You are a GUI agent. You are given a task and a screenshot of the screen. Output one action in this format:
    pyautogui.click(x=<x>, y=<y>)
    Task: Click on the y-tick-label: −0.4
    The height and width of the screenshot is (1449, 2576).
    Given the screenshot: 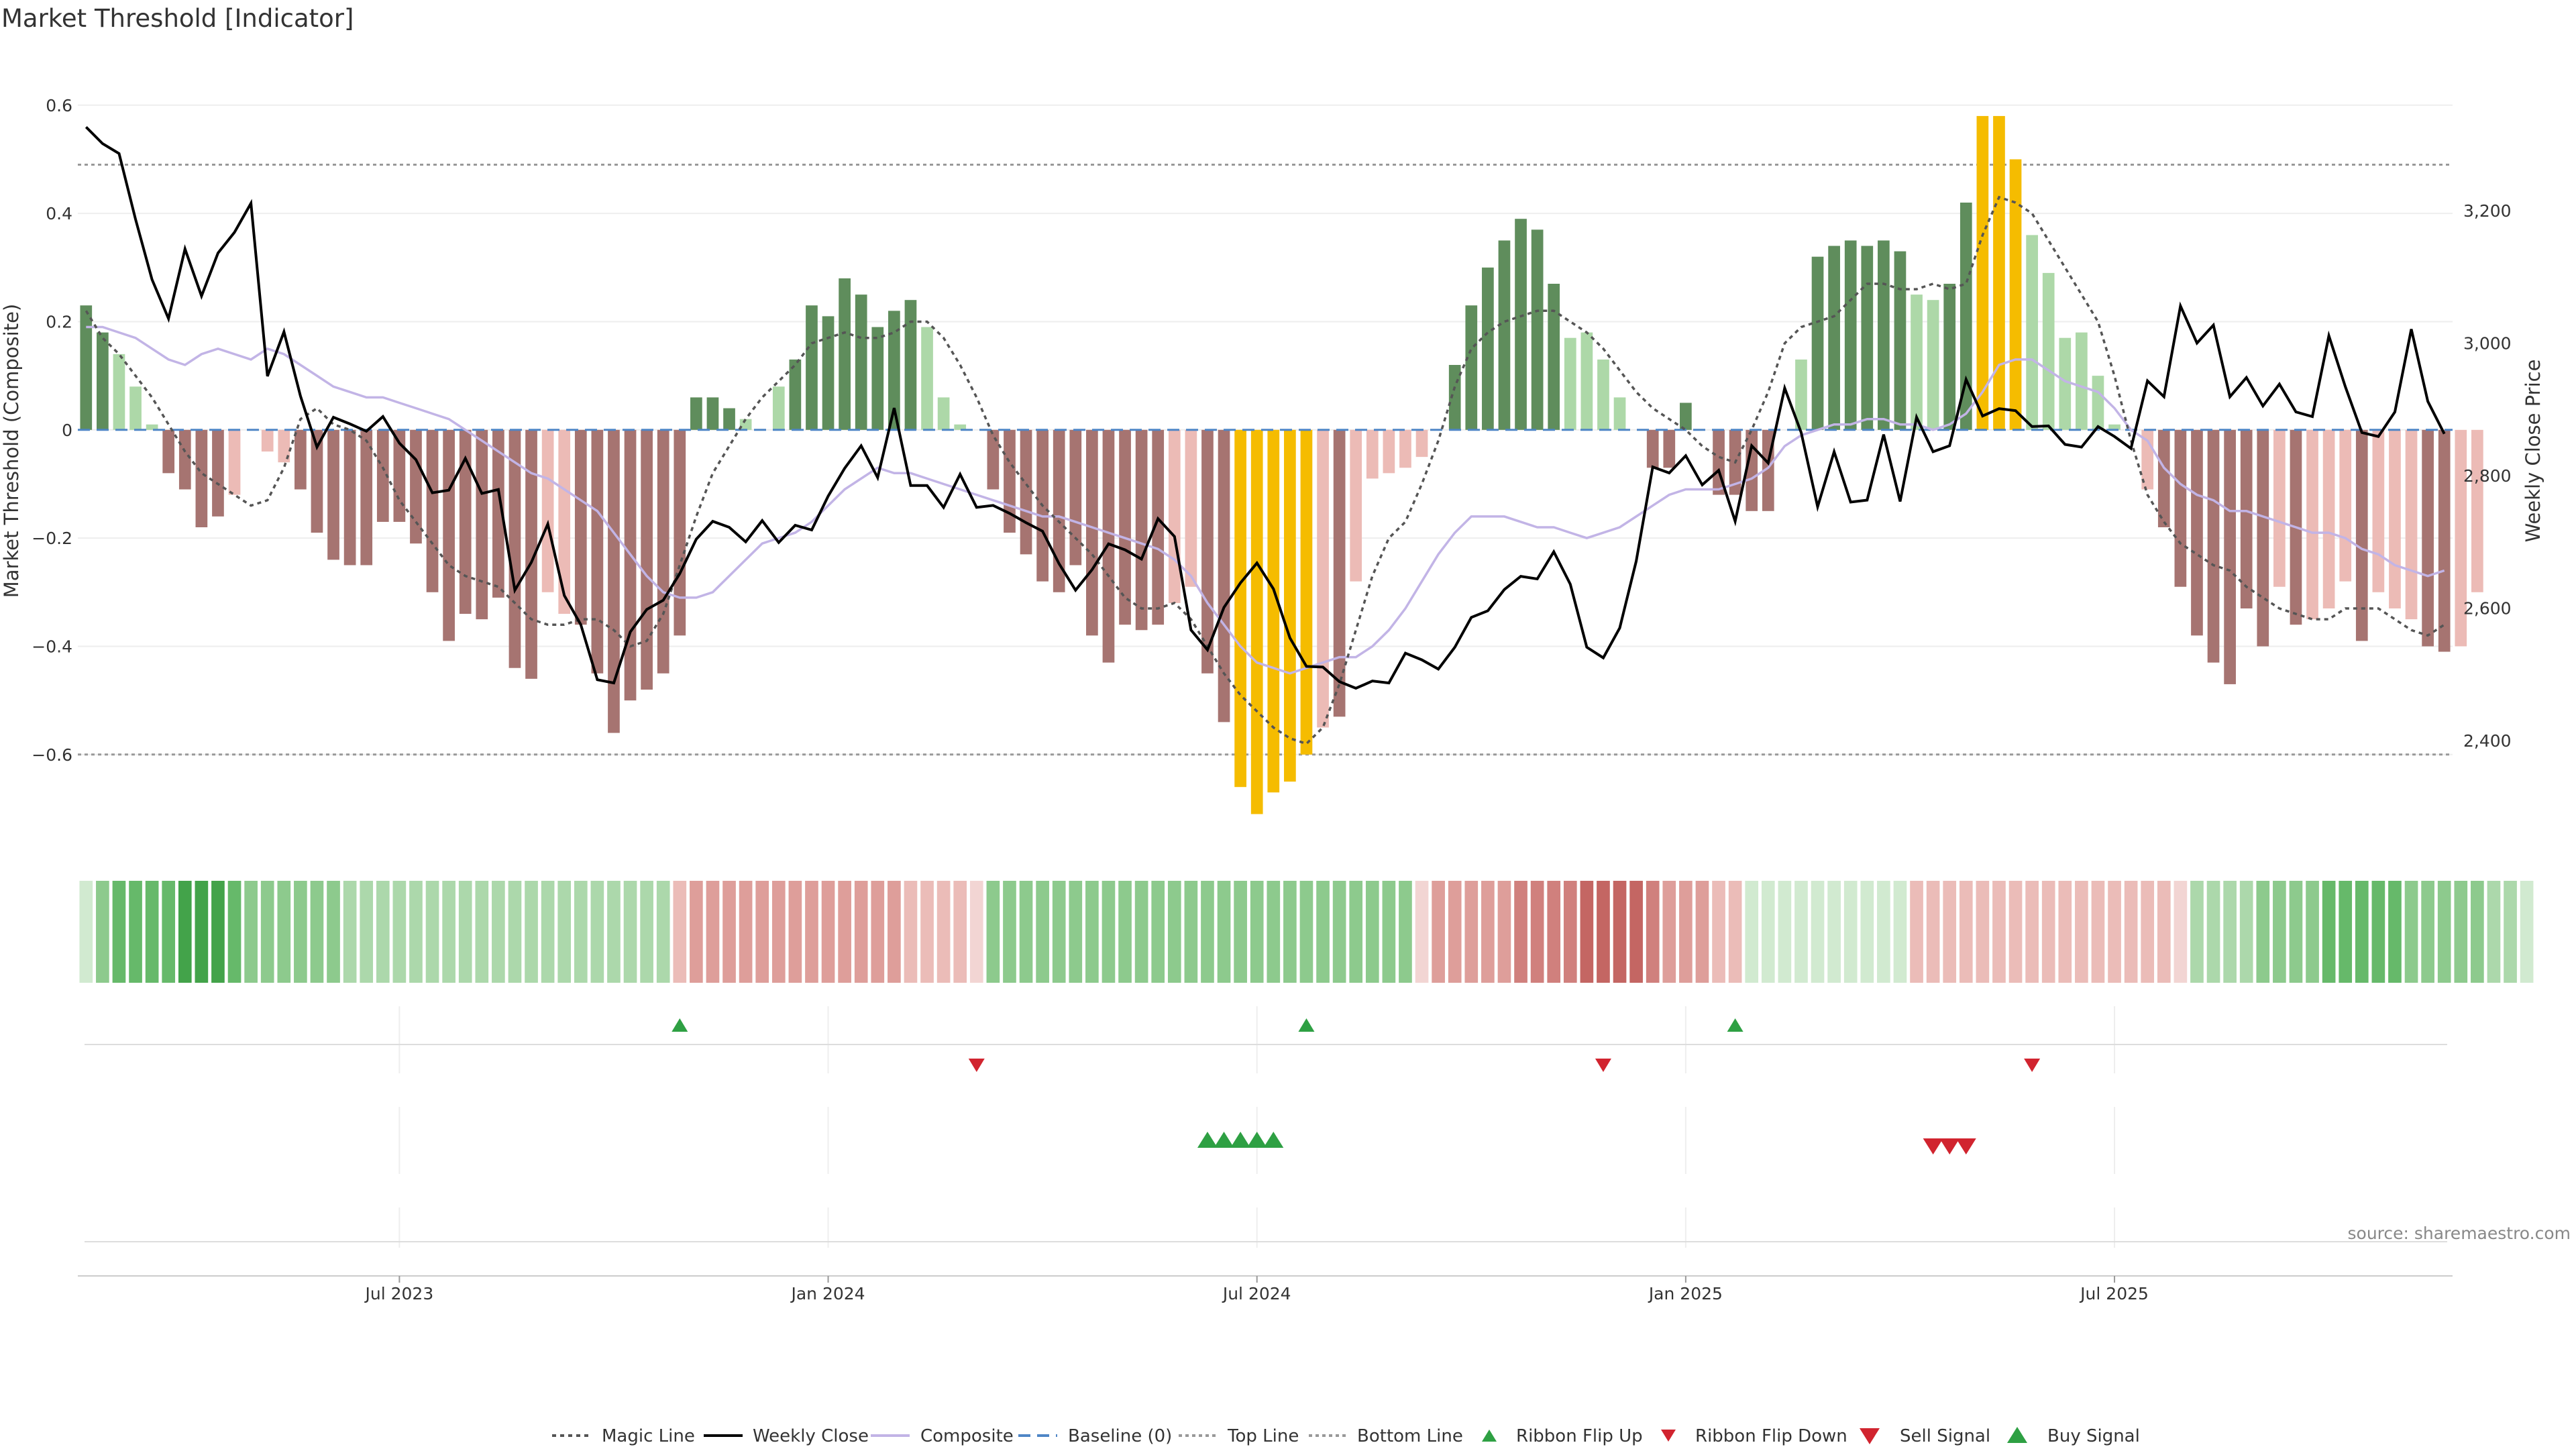 What is the action you would take?
    pyautogui.click(x=52, y=646)
    